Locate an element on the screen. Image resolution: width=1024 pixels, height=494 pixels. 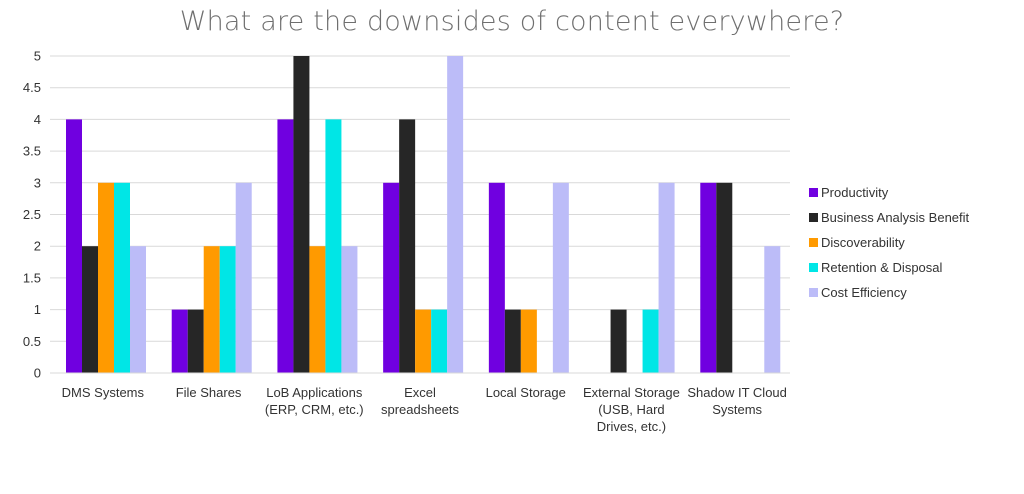
y-tick-label: 1.5 is located at coordinates (32, 277).